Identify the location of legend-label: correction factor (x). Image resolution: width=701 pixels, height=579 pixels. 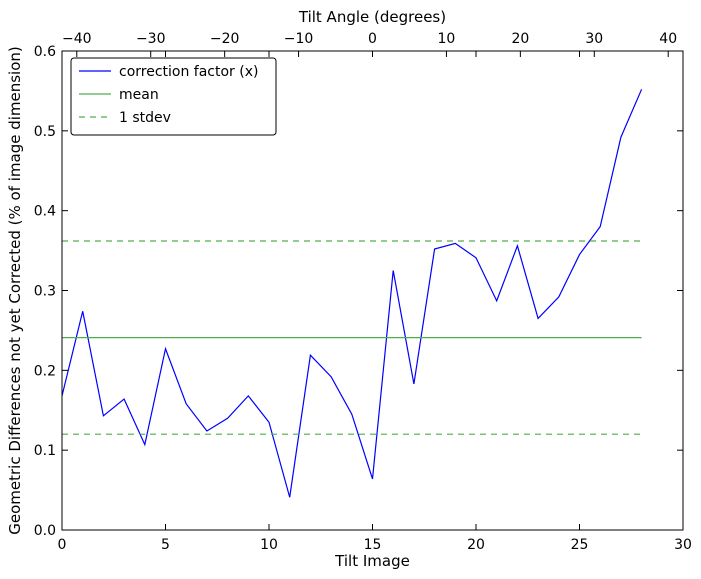
(188, 72).